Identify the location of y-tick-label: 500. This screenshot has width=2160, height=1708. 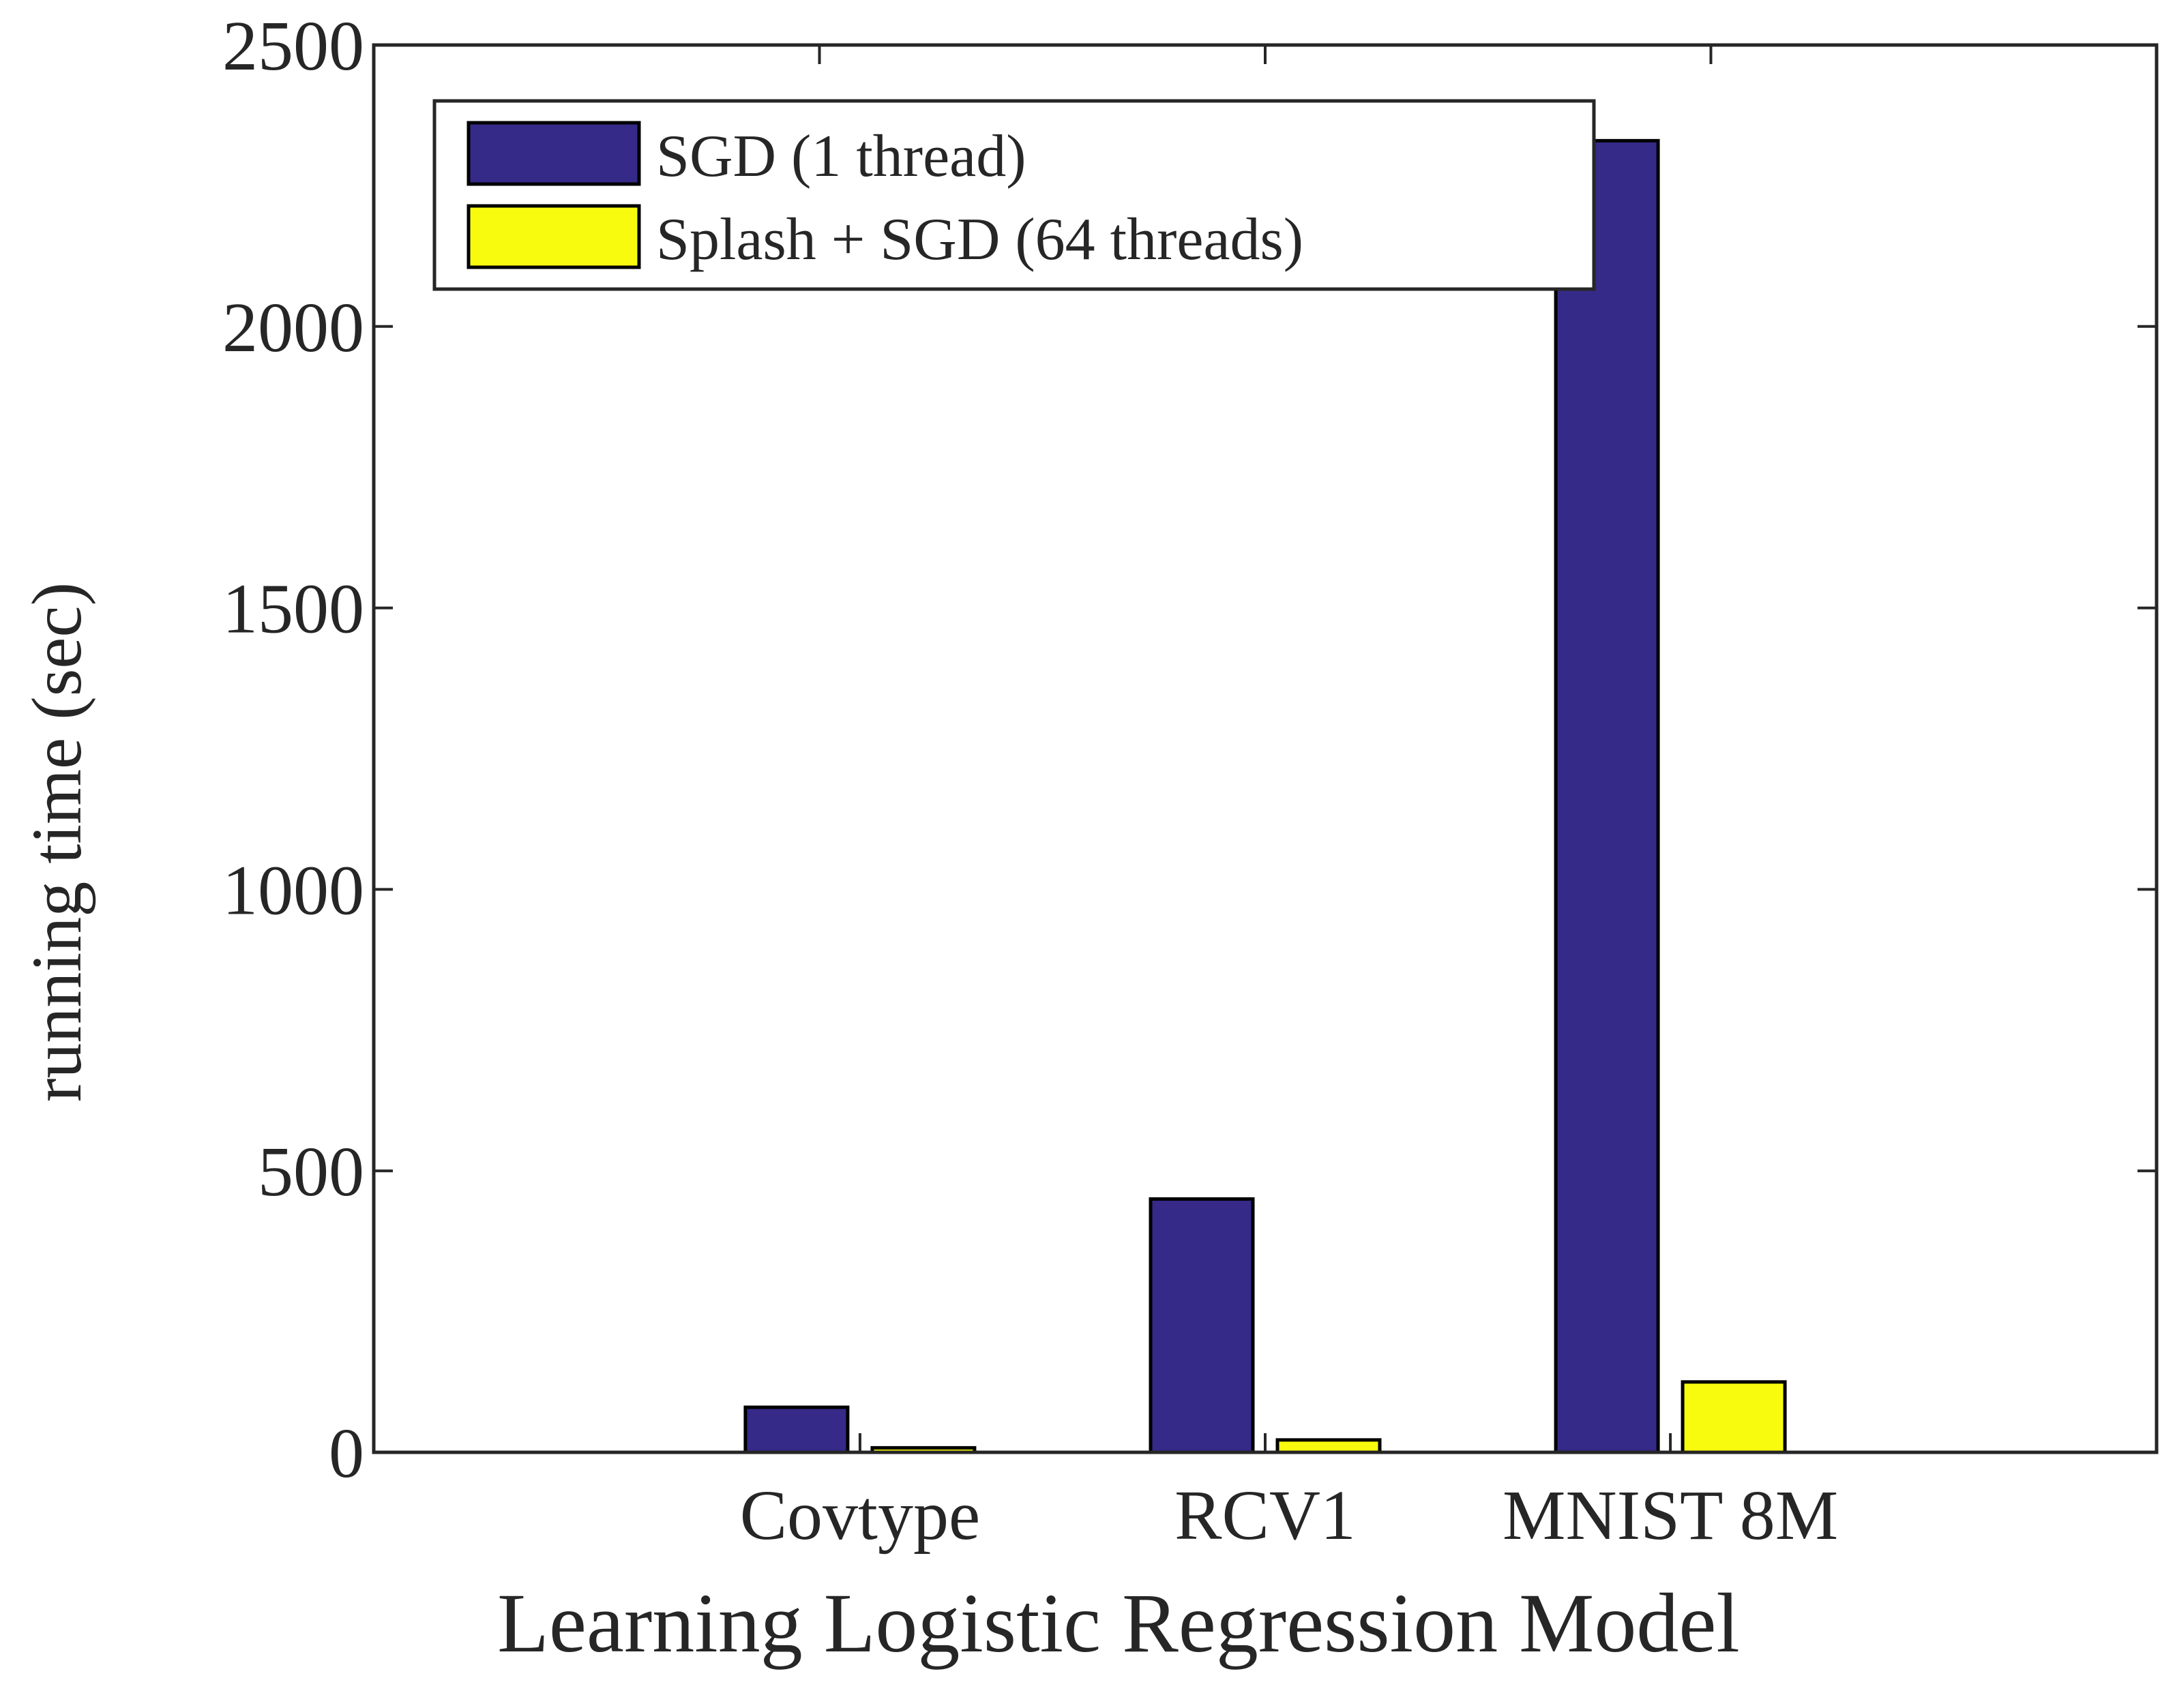
(311, 1172).